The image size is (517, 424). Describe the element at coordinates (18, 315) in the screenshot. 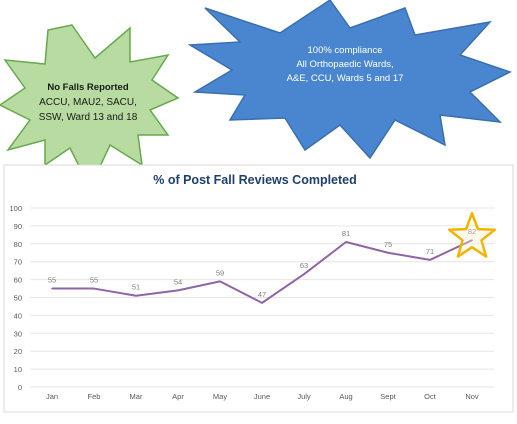

I see `y-tick-label: 40` at that location.